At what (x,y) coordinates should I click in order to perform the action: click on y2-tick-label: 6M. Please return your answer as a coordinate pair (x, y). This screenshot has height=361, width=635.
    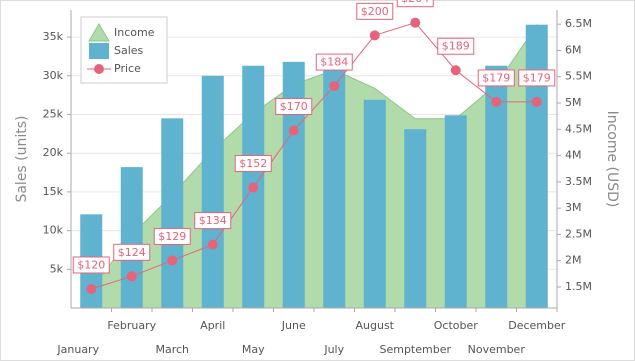
    Looking at the image, I should click on (573, 49).